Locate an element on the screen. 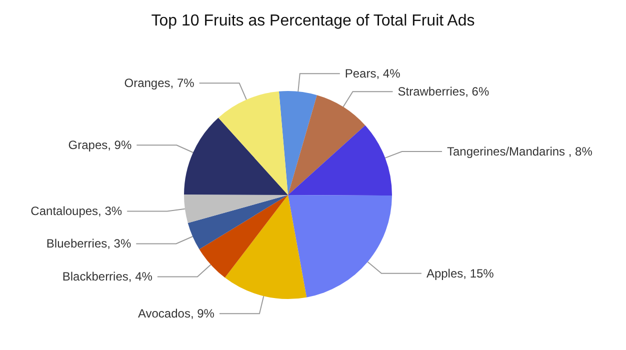 Image resolution: width=626 pixels, height=350 pixels. slice-label: Oranges, 7% is located at coordinates (159, 83).